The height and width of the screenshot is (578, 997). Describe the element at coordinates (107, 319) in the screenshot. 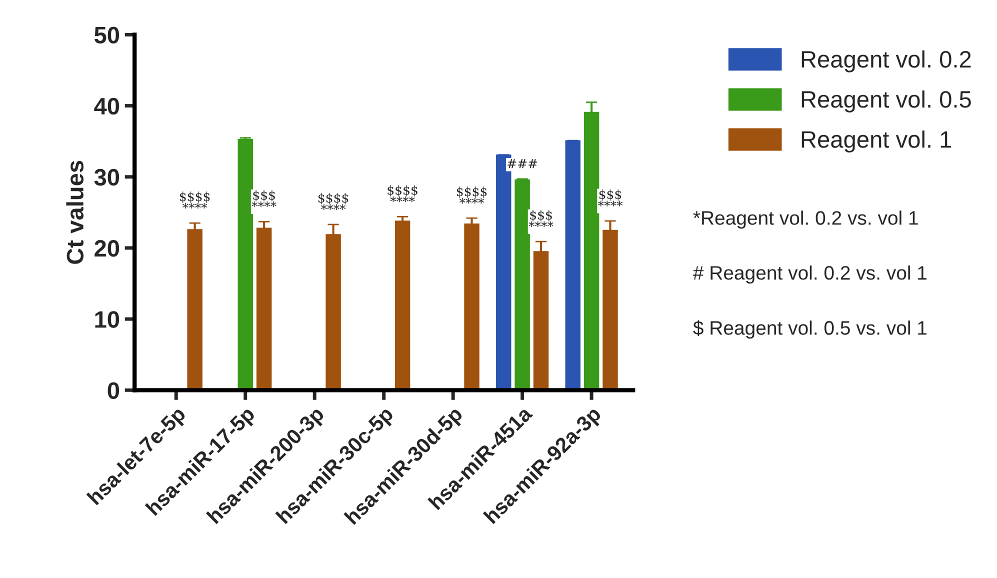

I see `y-tick-label: 10` at that location.